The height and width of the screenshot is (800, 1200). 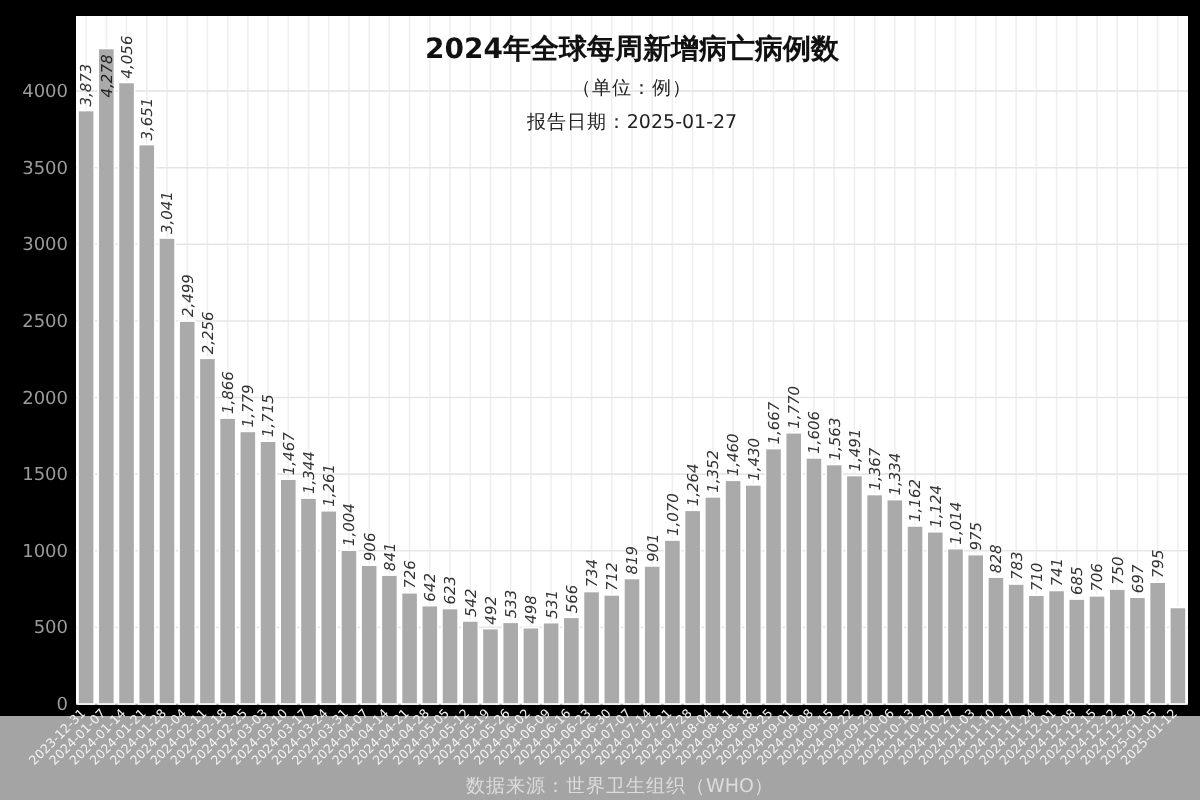 What do you see at coordinates (633, 49) in the screenshot?
I see `text: 2024年全球每周新增病亡病例数` at bounding box center [633, 49].